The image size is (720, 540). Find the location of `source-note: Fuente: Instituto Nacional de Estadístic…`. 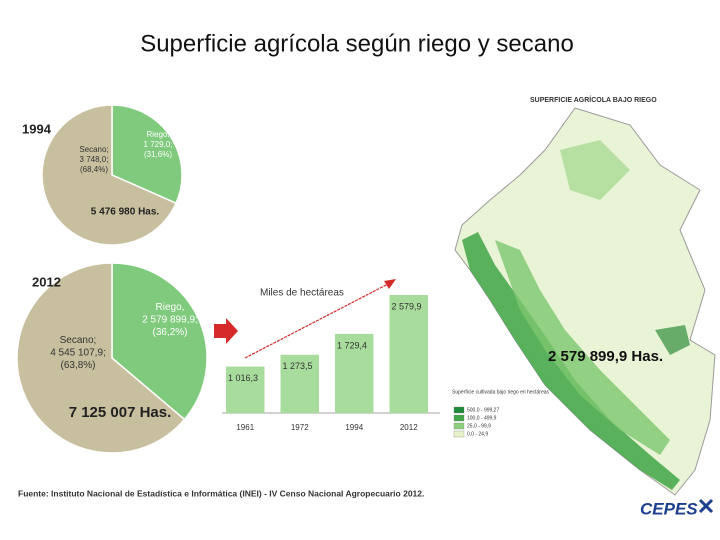

source-note: Fuente: Instituto Nacional de Estadístic… is located at coordinates (221, 493).